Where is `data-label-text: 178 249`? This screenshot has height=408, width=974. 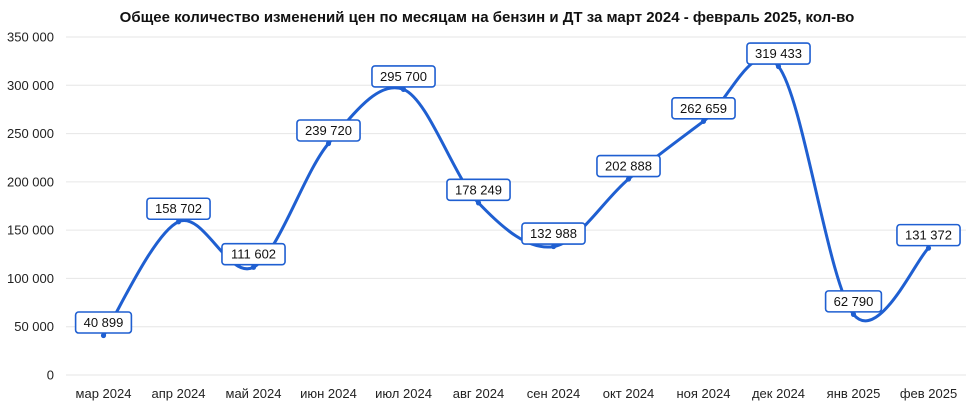 data-label-text: 178 249 is located at coordinates (478, 189).